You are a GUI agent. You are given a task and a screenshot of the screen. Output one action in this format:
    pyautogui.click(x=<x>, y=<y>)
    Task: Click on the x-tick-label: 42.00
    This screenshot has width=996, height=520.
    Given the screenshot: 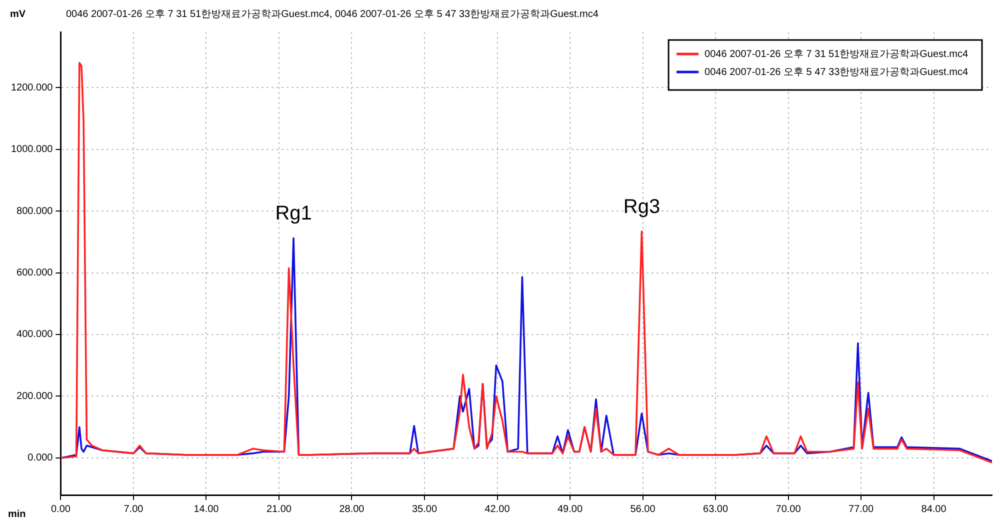 What is the action you would take?
    pyautogui.click(x=497, y=509)
    